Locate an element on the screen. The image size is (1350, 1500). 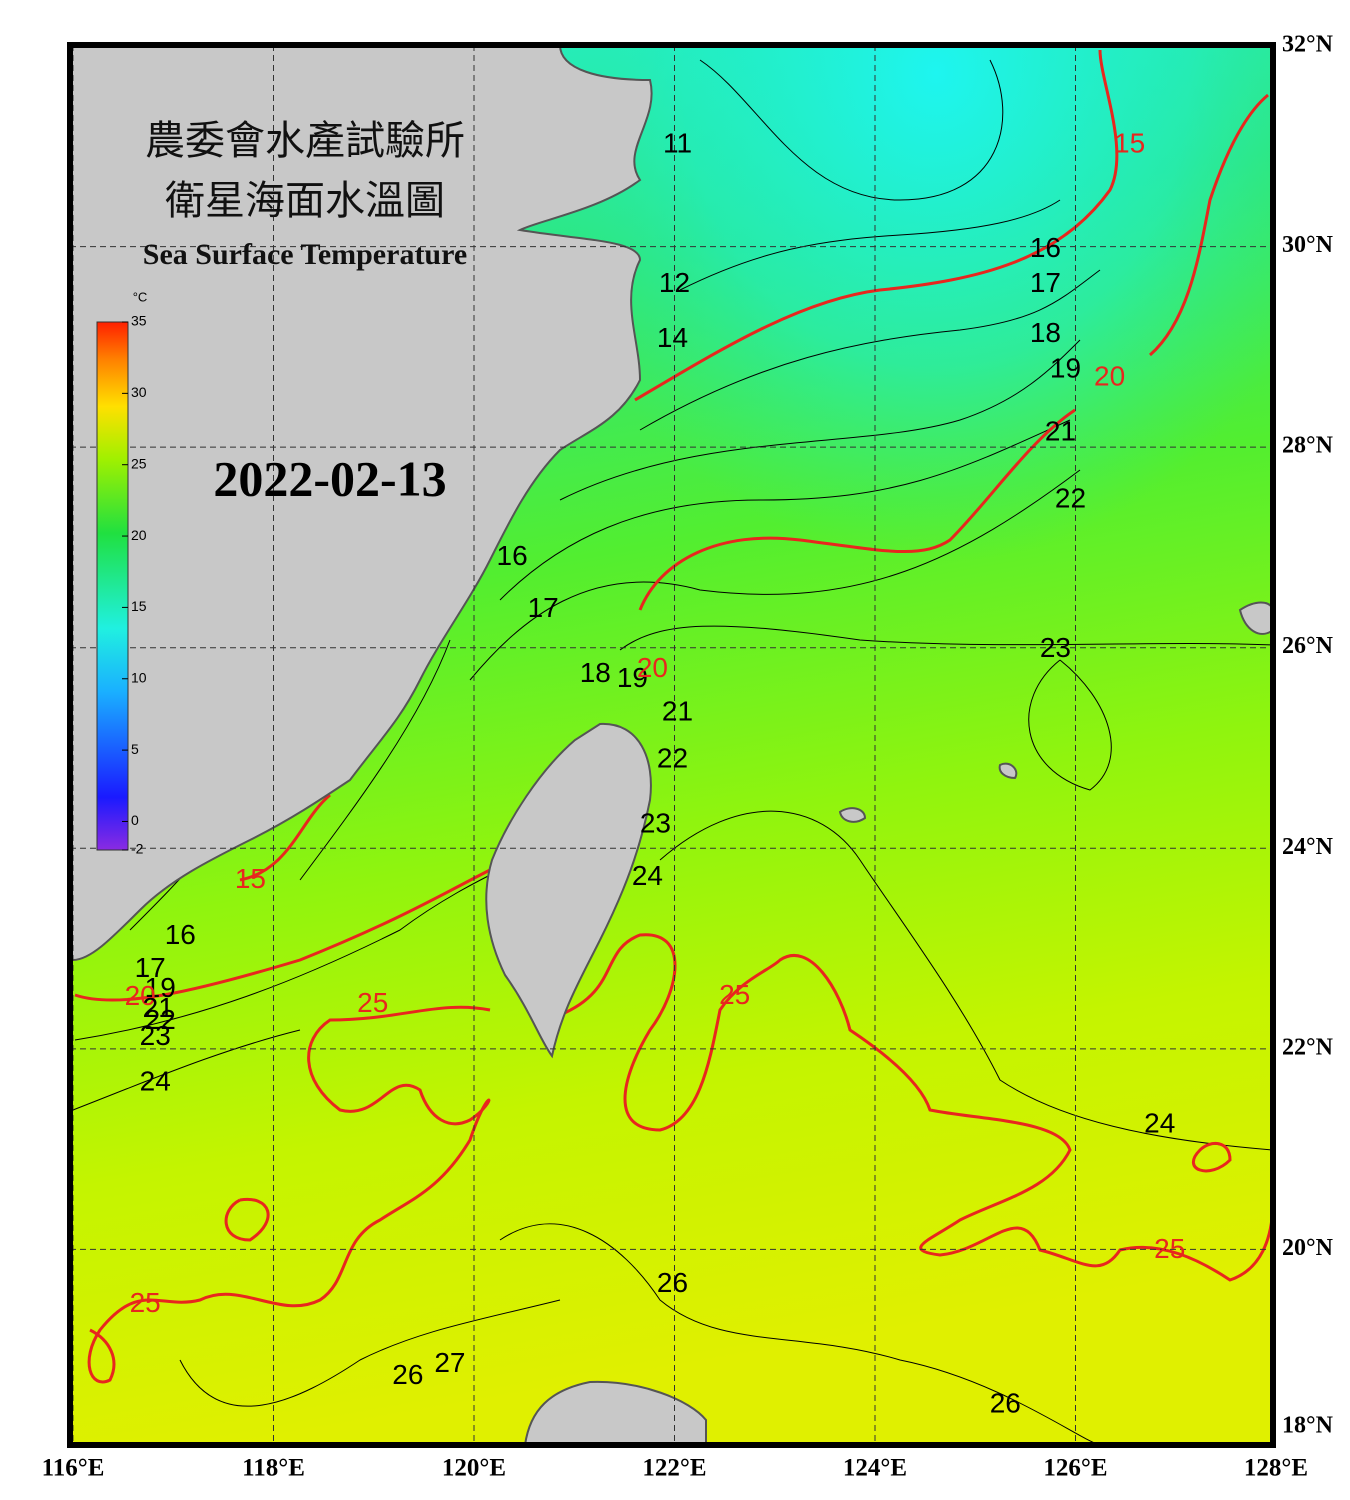
lon-tick-label: 124°E is located at coordinates (875, 1468).